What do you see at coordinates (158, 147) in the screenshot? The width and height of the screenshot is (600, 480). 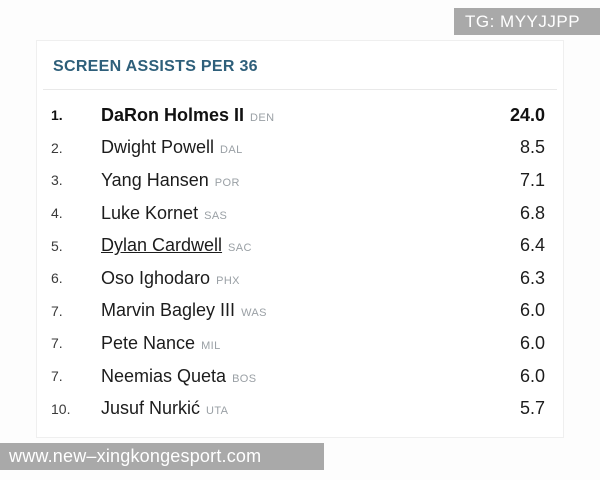 I see `player-name-link: Dwight Powell` at bounding box center [158, 147].